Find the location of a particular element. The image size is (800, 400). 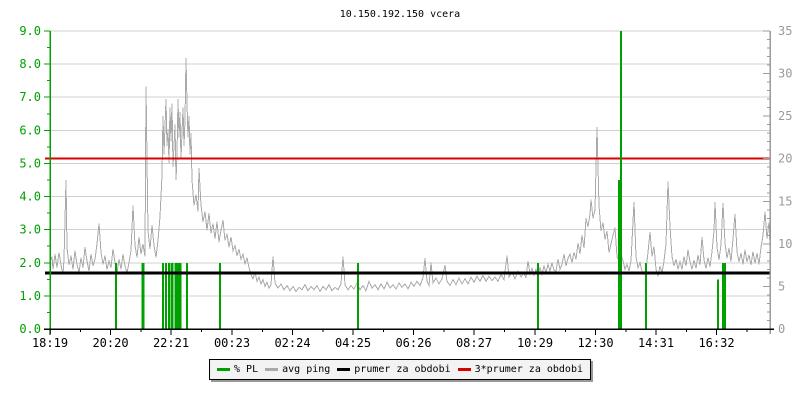

legend-item-prumer-za-obdobi: prumer za obdobi is located at coordinates (394, 369).